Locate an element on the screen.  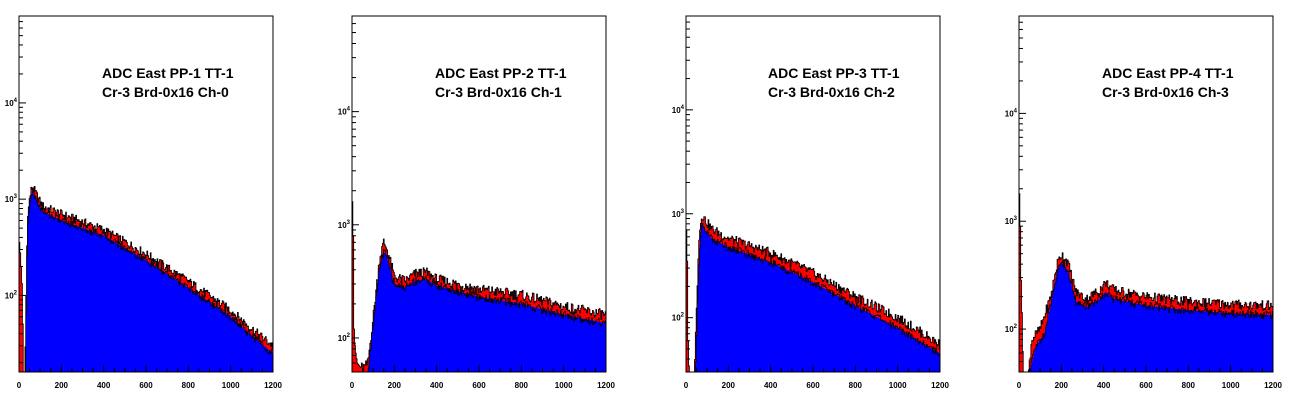
chart-title-line-2: Cr-3 Brd-0x16 Ch-2 is located at coordinates (831, 92).